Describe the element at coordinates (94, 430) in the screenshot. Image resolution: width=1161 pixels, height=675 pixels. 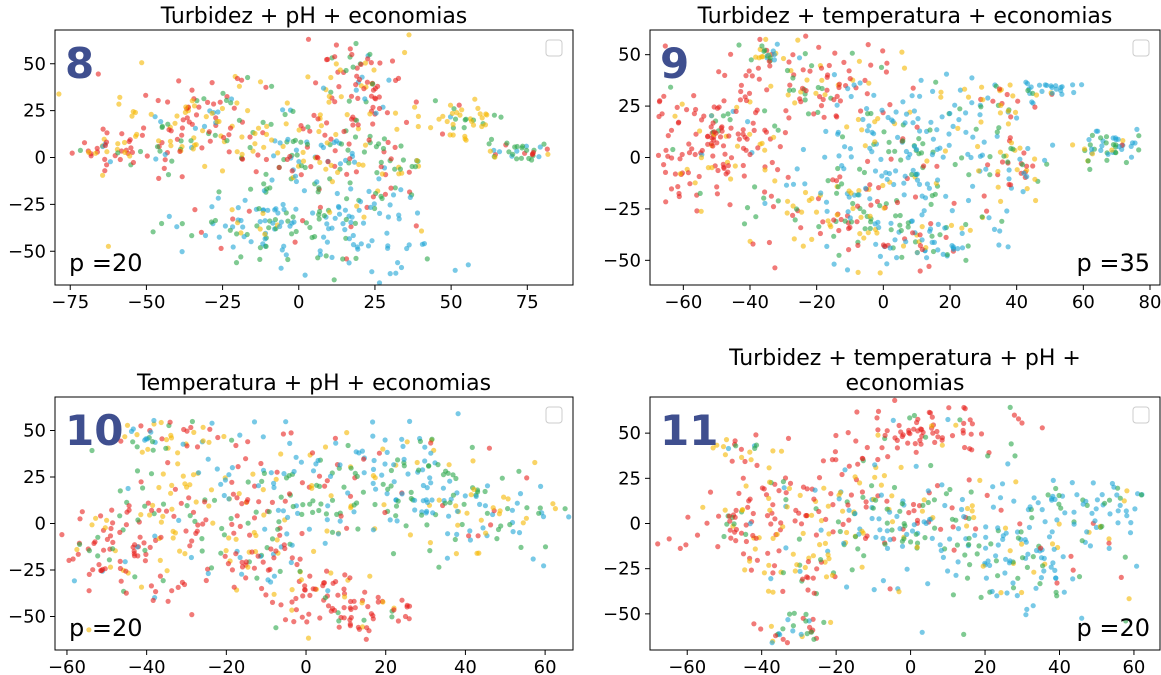
I see `panel-number-badge: 10` at that location.